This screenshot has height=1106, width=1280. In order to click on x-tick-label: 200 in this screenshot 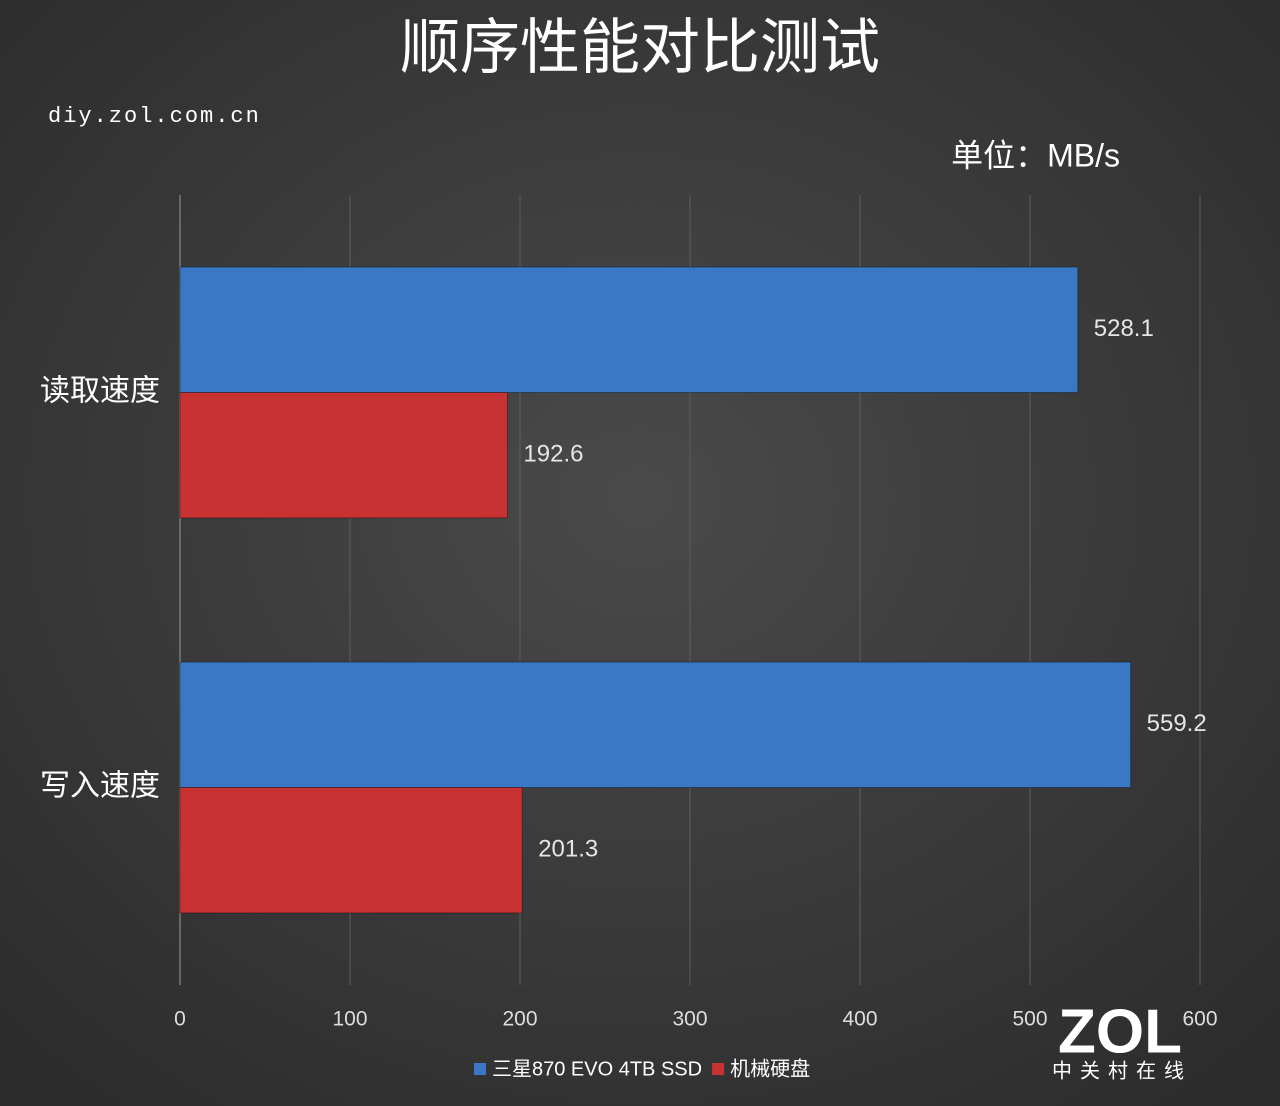, I will do `click(519, 1019)`.